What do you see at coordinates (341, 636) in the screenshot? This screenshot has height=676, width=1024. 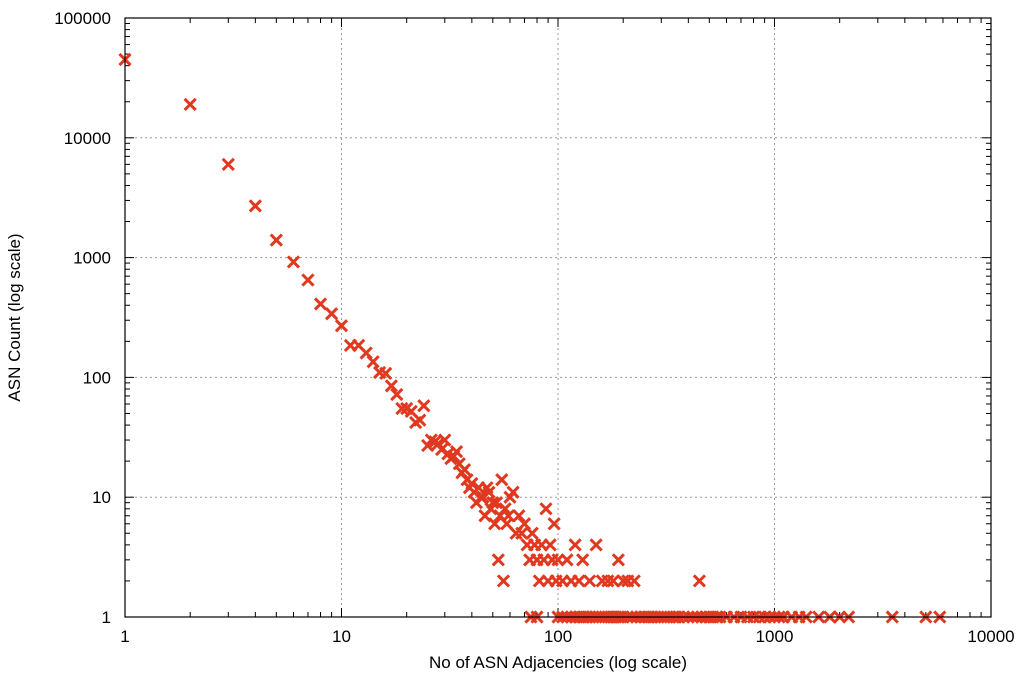 I see `x-tick-label: 10` at bounding box center [341, 636].